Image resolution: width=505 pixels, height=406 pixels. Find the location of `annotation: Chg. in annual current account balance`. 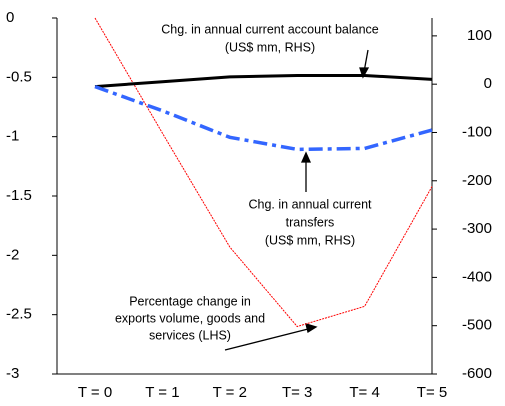

annotation: Chg. in annual current account balance is located at coordinates (270, 29).